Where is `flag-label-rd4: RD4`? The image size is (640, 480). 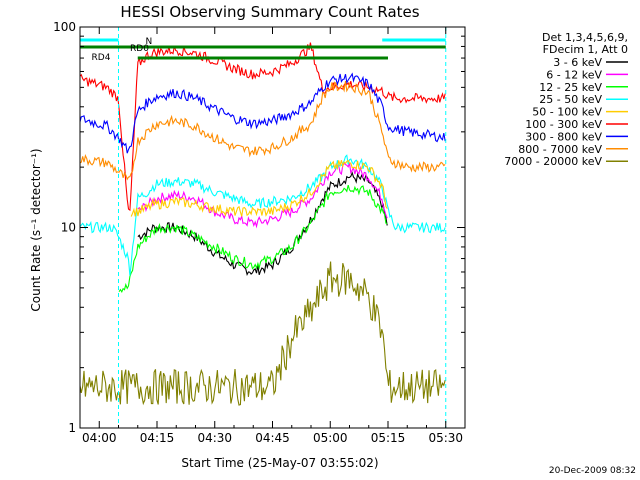
flag-label-rd4: RD4 is located at coordinates (101, 58).